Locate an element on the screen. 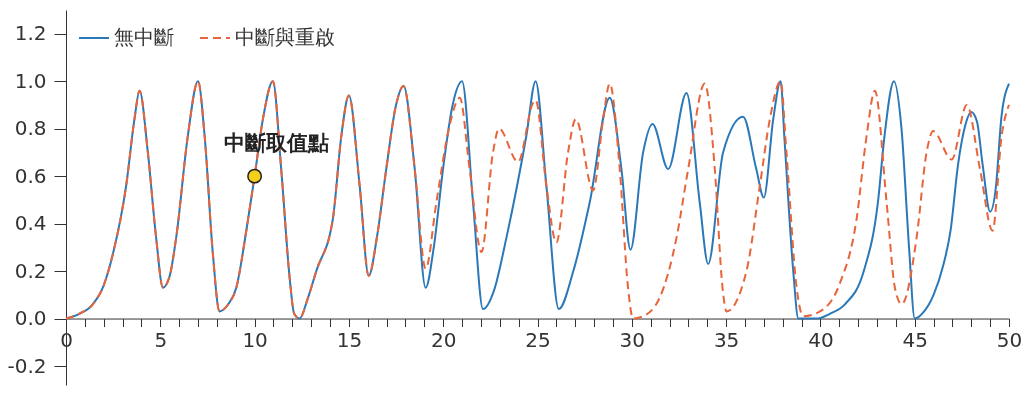 This screenshot has height=395, width=1024. y-tick-label: 1.0 is located at coordinates (30, 80).